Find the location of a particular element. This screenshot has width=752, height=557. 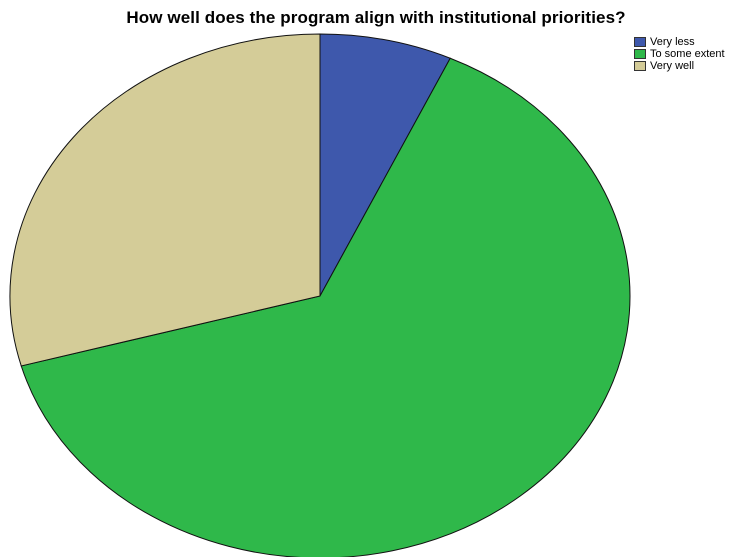

pie-slice-very-less is located at coordinates (385, 165).